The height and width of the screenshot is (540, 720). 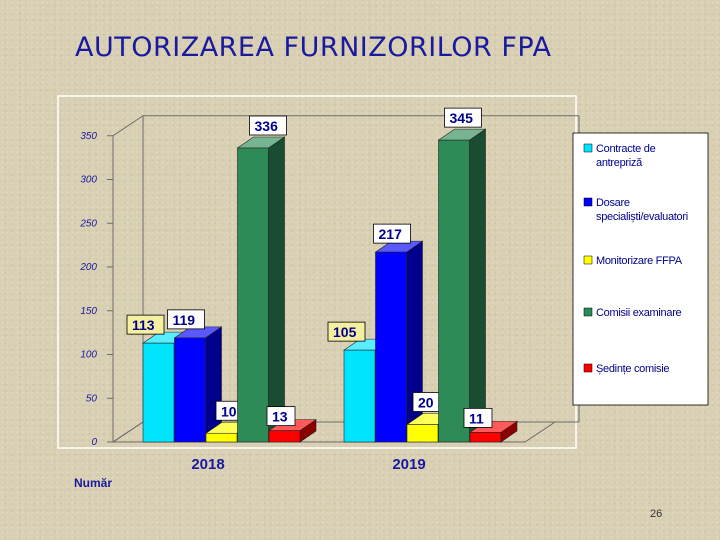 What do you see at coordinates (656, 514) in the screenshot?
I see `page-number: 26` at bounding box center [656, 514].